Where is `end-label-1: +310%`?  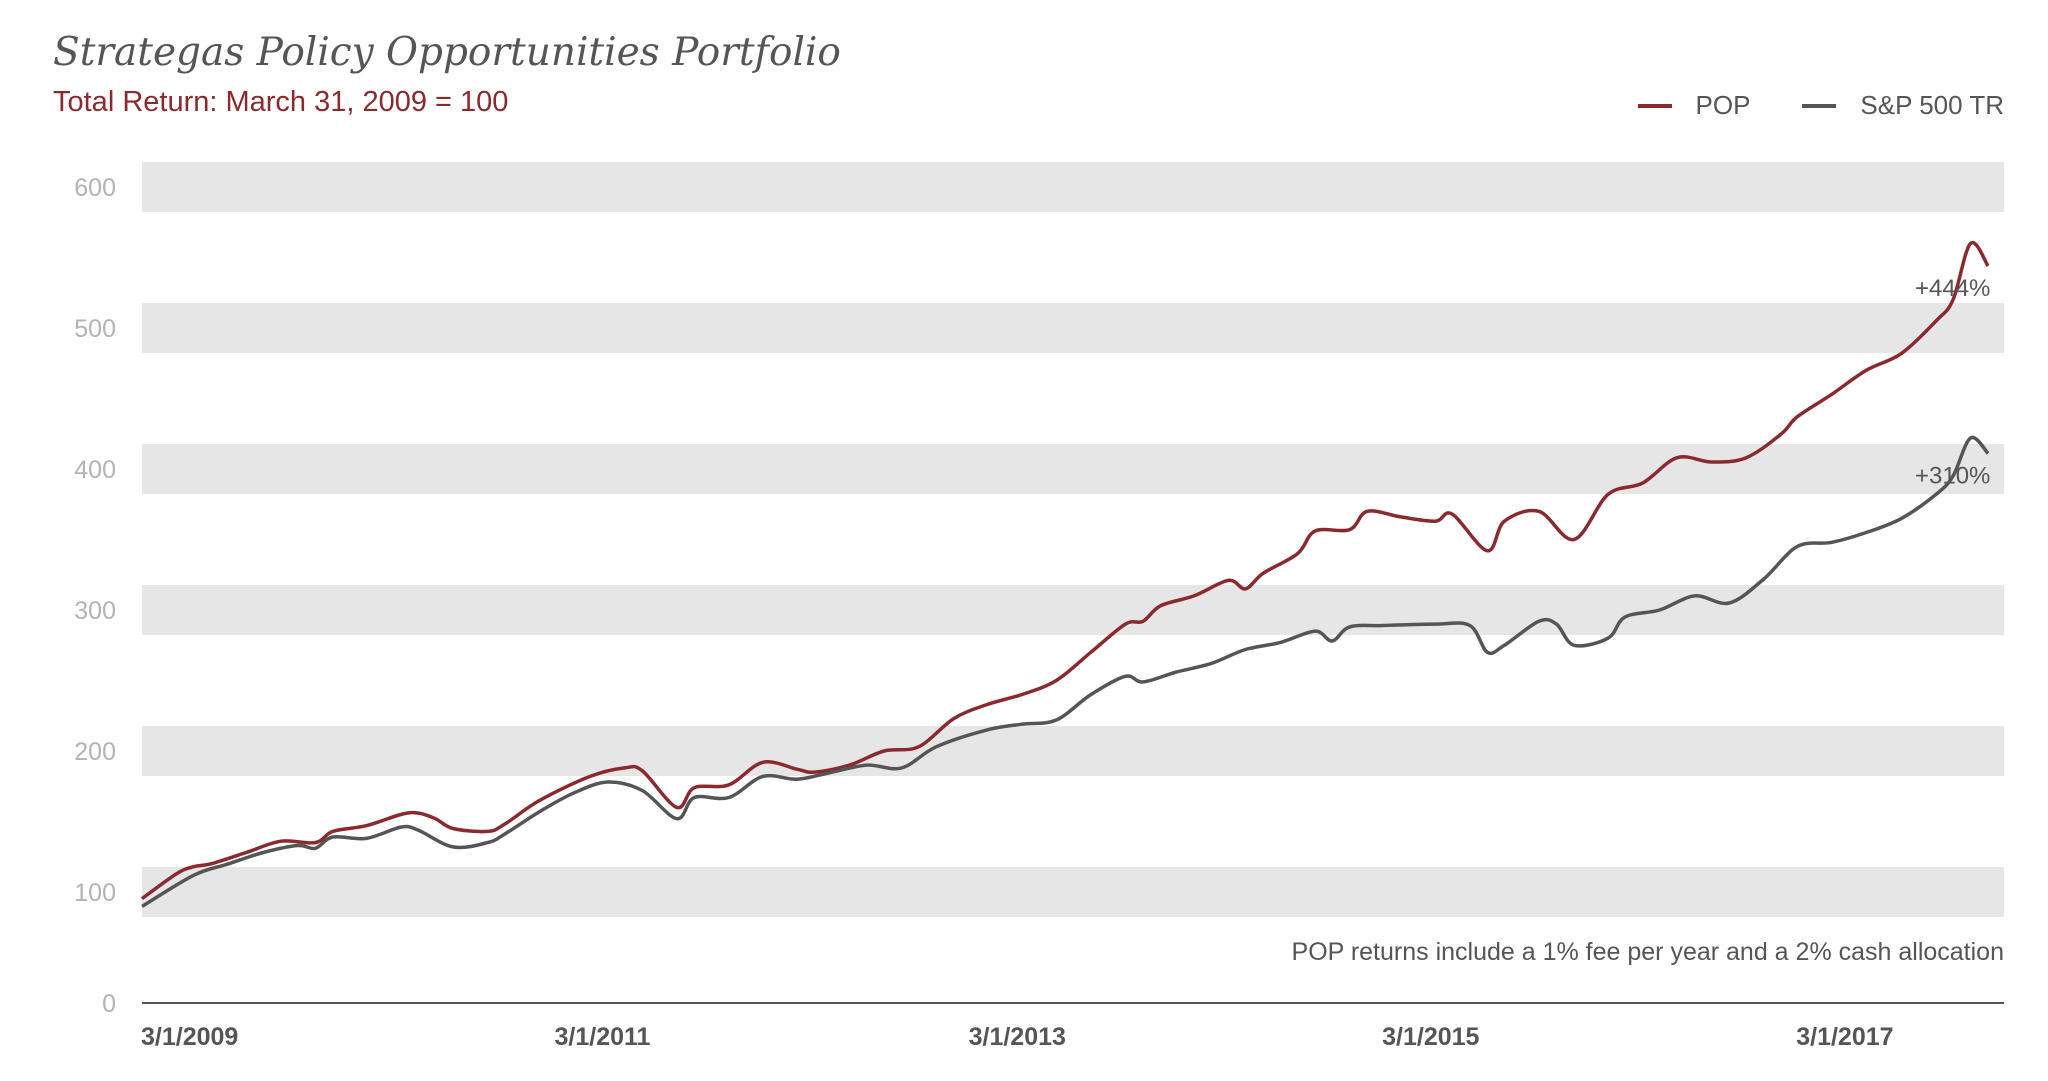 end-label-1: +310% is located at coordinates (1952, 475).